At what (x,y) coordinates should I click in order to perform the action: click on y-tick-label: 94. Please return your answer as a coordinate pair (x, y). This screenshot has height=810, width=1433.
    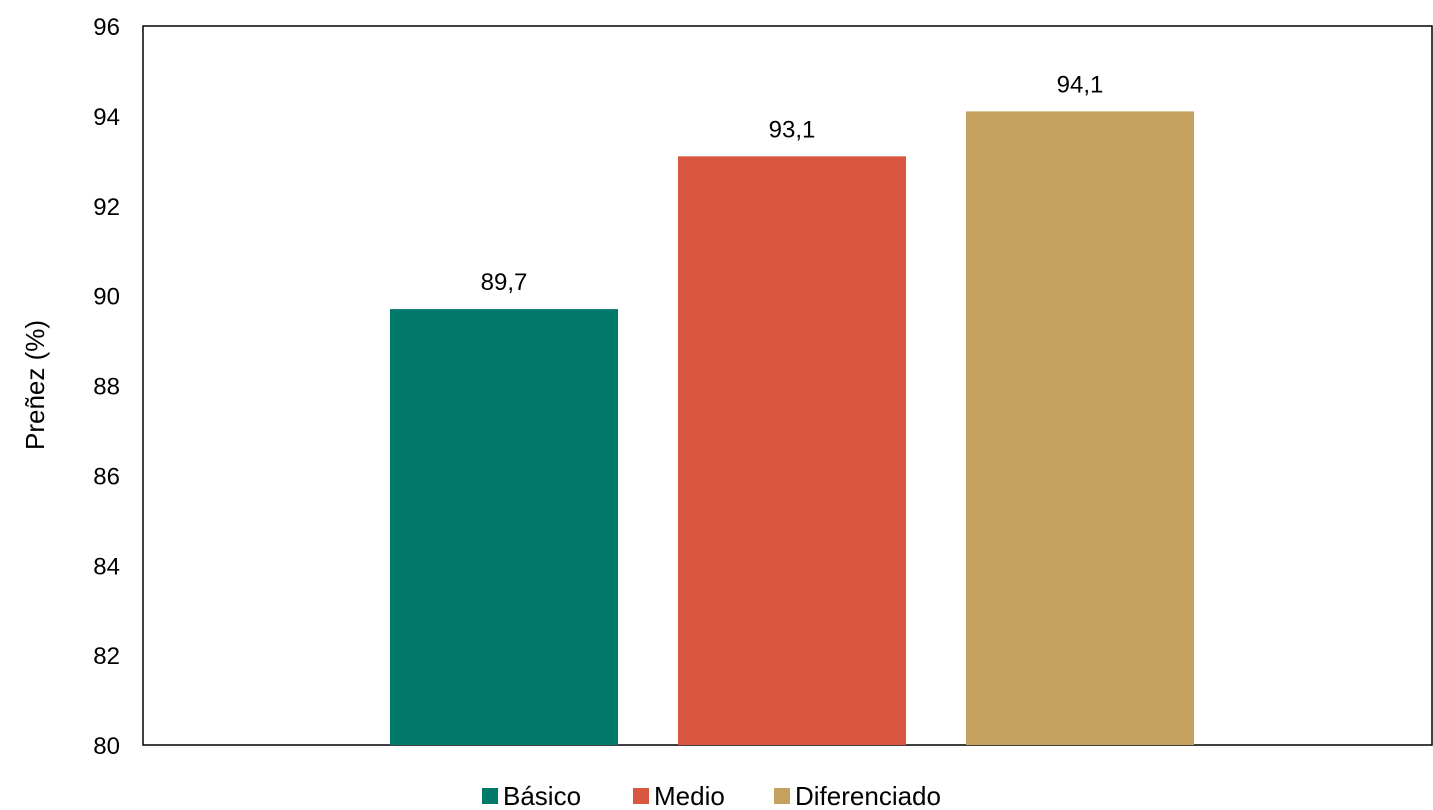
    Looking at the image, I should click on (106, 117).